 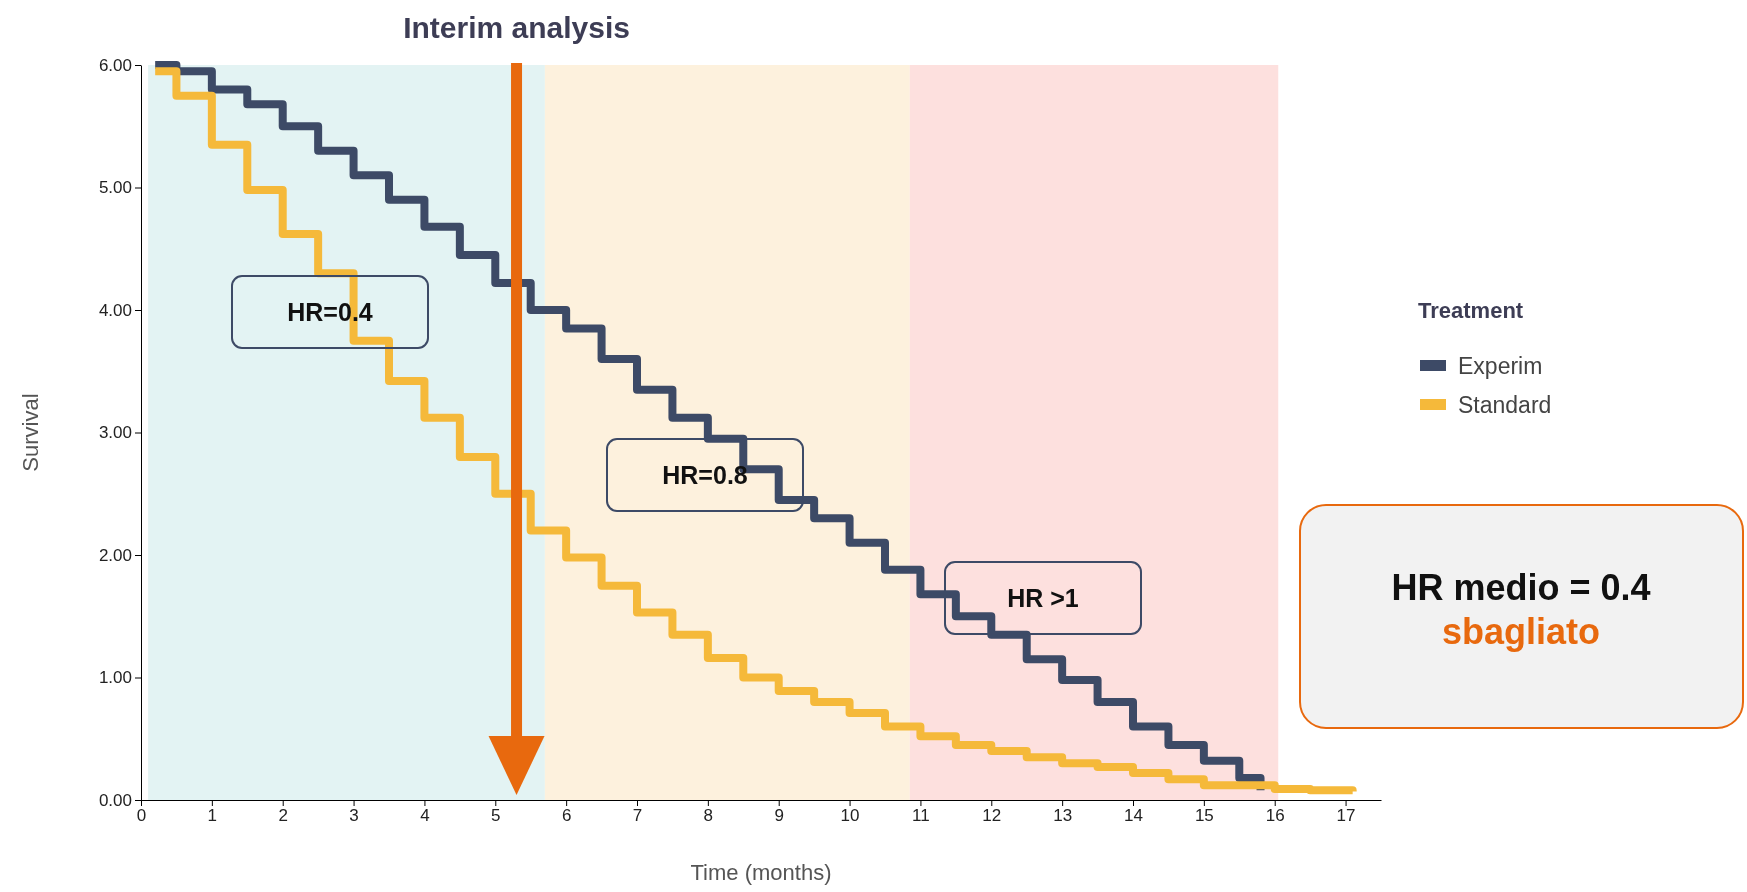 What do you see at coordinates (637, 816) in the screenshot?
I see `x-tick-label: 7` at bounding box center [637, 816].